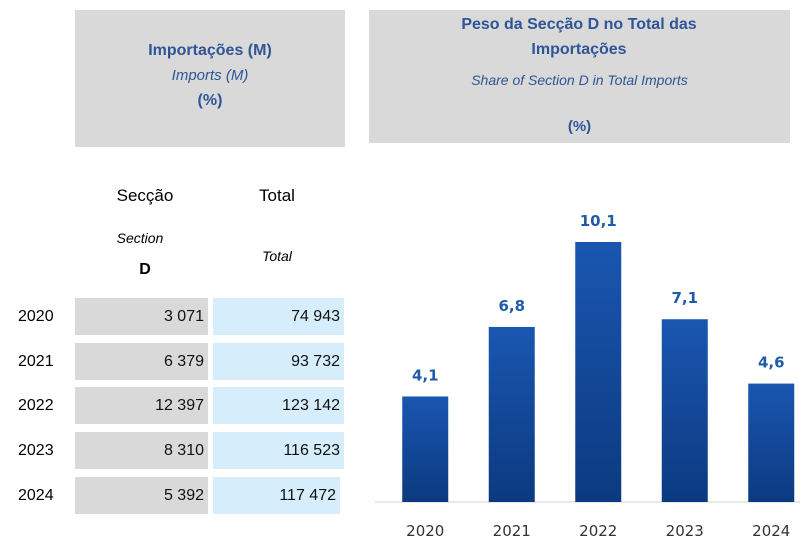 The image size is (807, 537). What do you see at coordinates (145, 195) in the screenshot?
I see `column-label: Secção` at bounding box center [145, 195].